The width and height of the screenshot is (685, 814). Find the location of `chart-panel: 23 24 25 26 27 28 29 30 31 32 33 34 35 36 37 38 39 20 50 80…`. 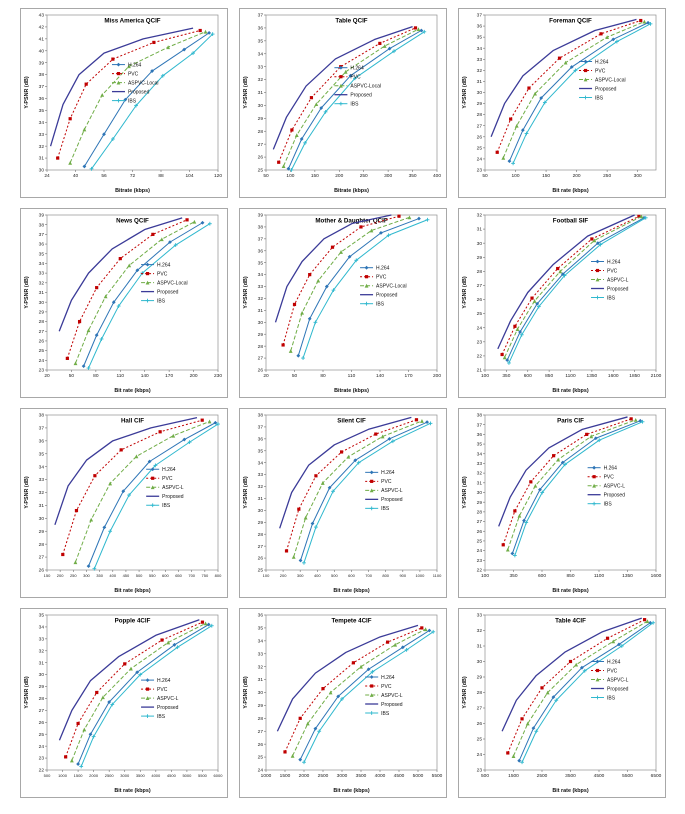

chart-panel: 23 24 25 26 27 28 29 30 31 32 33 34 35 36 37 38 39 20 50 80… is located at coordinates (124, 303).